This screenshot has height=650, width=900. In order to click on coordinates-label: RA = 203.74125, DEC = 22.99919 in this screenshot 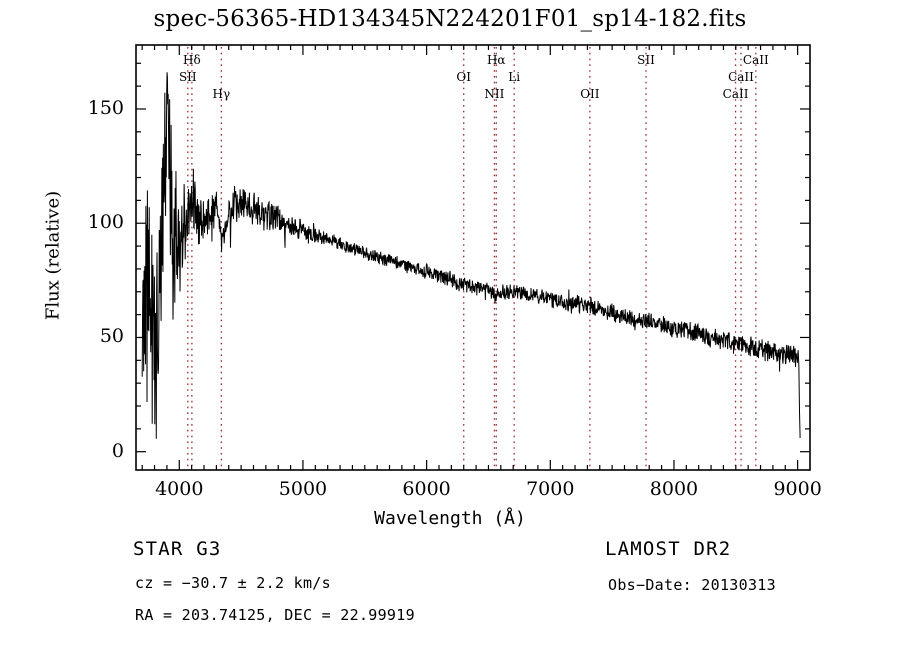, I will do `click(275, 615)`.